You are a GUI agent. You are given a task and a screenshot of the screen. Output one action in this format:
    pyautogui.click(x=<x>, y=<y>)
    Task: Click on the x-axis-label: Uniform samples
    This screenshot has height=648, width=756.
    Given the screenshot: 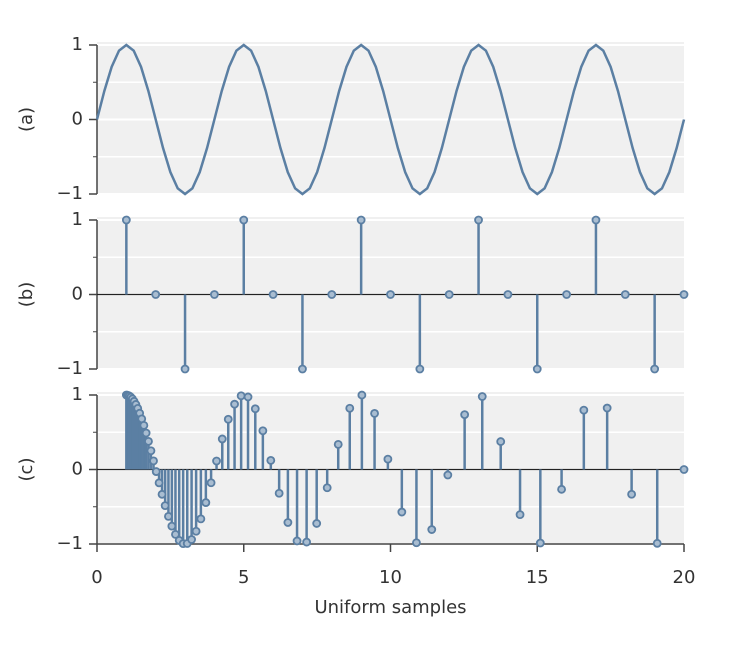 What is the action you would take?
    pyautogui.click(x=390, y=607)
    